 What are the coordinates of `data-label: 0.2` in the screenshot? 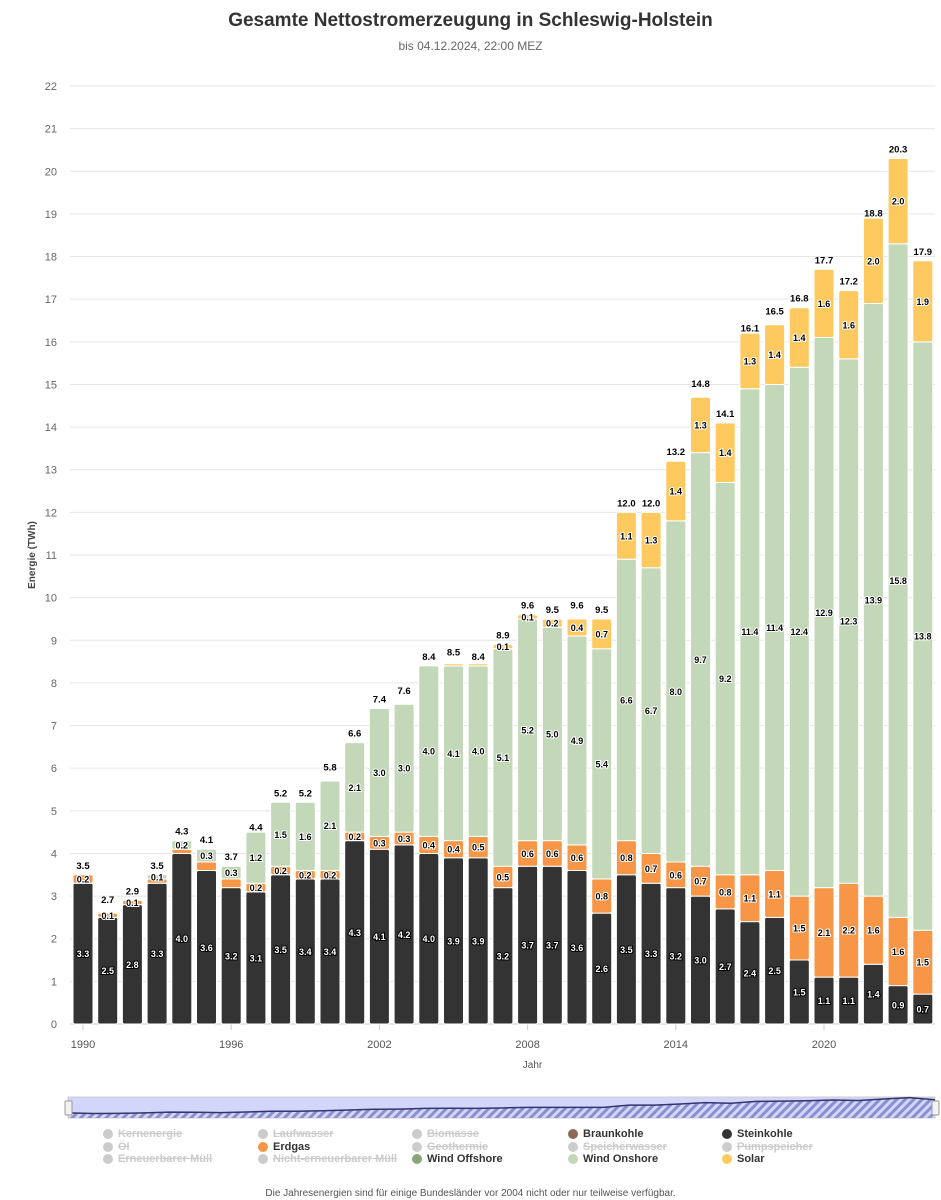 It's located at (305, 875).